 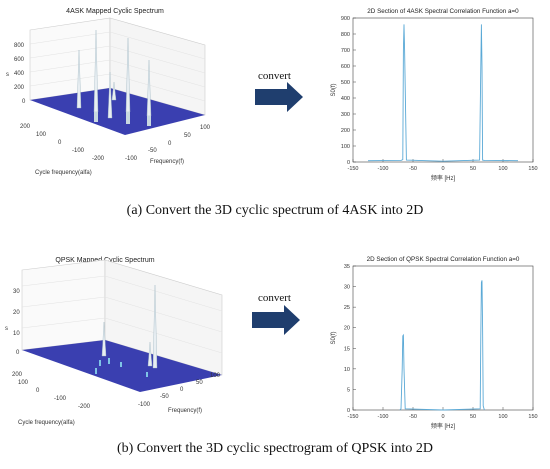 I want to click on plot3d-a-ftick: 50, so click(x=187, y=136).